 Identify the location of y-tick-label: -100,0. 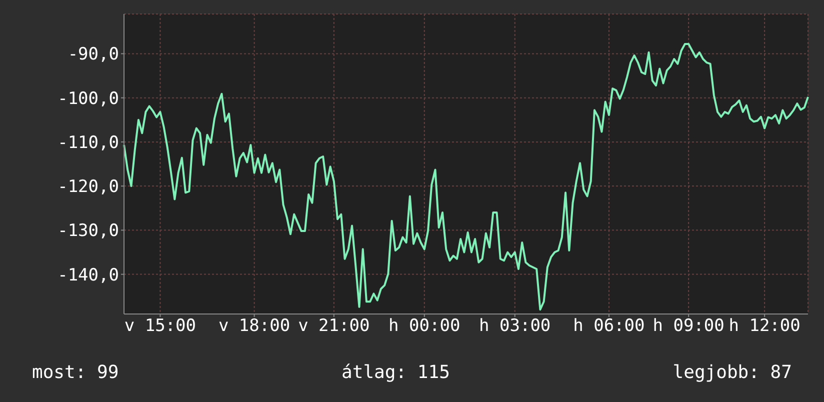
(88, 98).